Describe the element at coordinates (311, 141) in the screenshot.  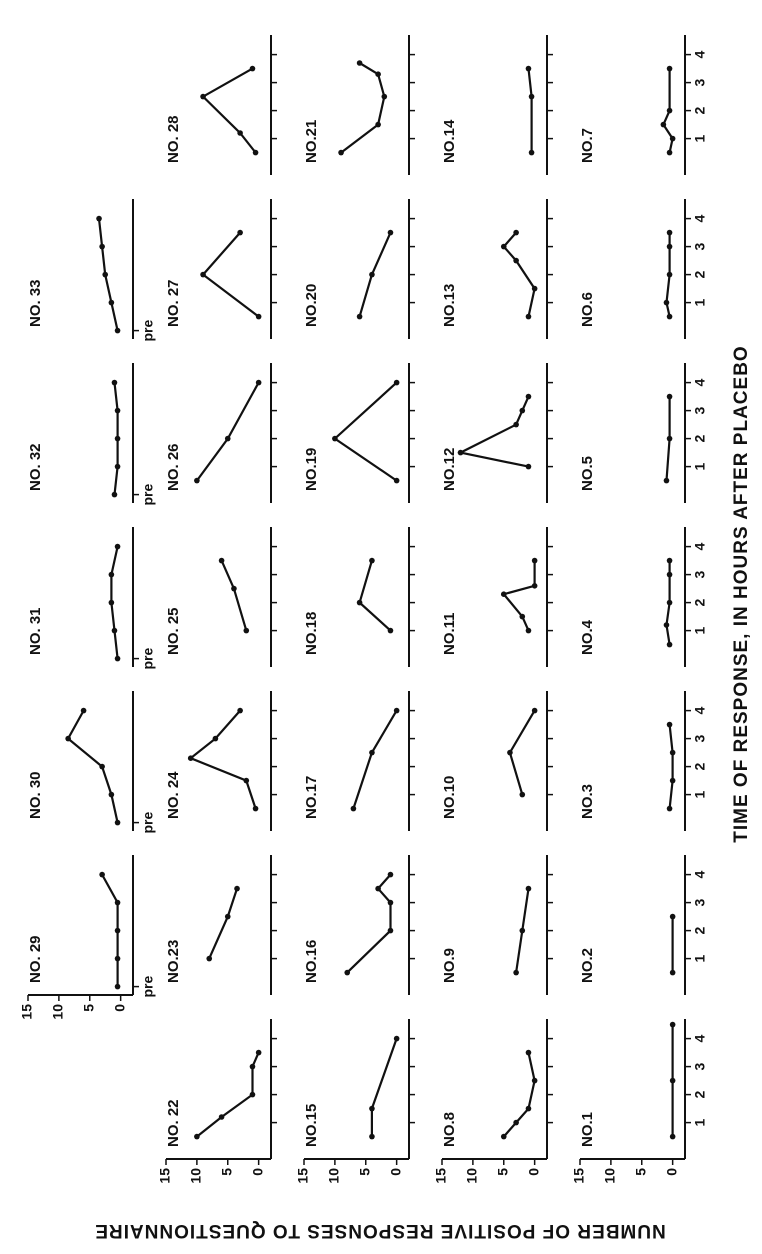
I see `panel-label: NO.21` at that location.